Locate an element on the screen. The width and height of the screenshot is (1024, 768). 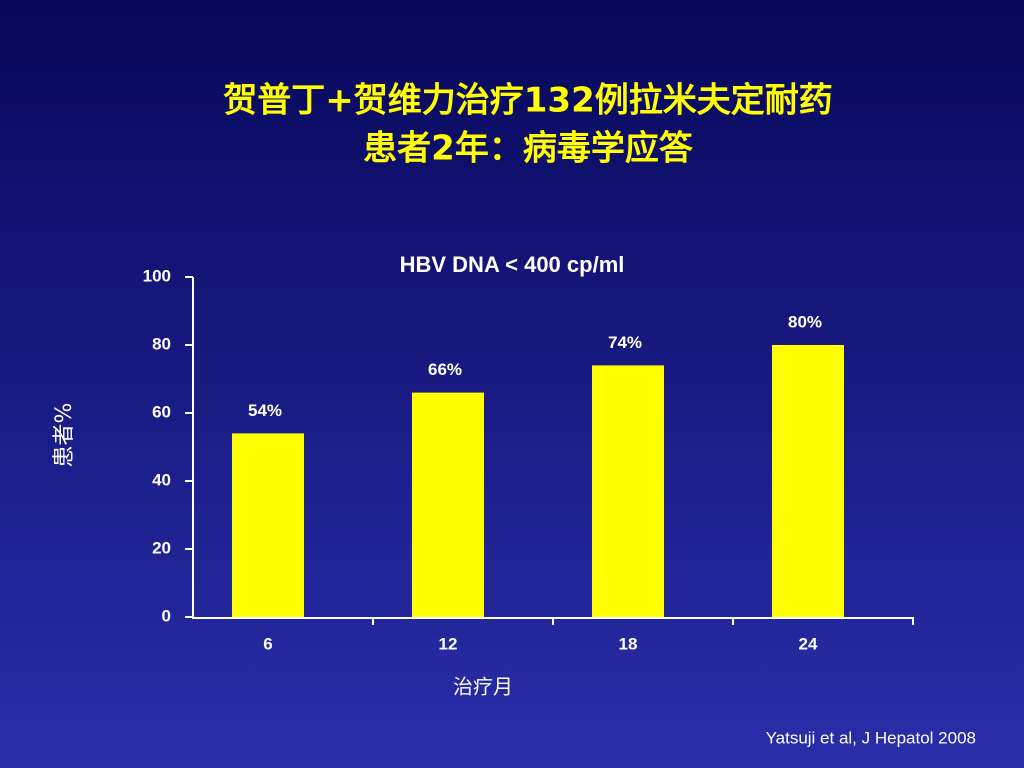
title-line: 患者2年：病毒学应答 is located at coordinates (528, 149).